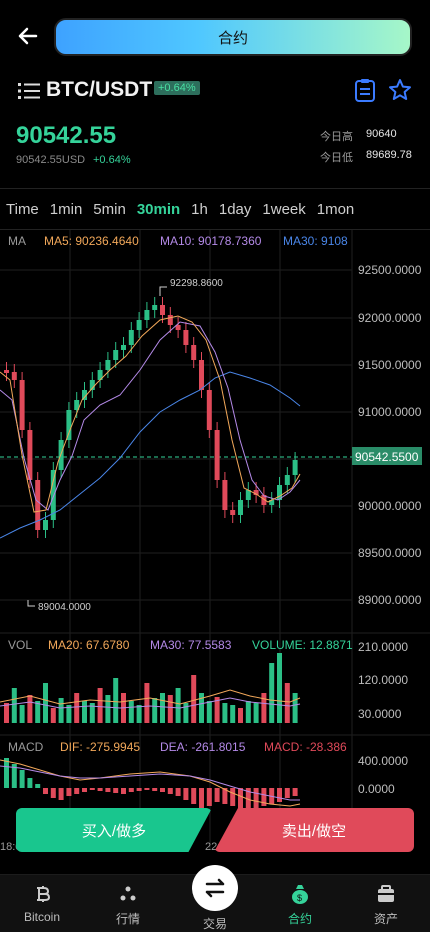 The width and height of the screenshot is (430, 932). I want to click on bag-icon: $, so click(300, 894).